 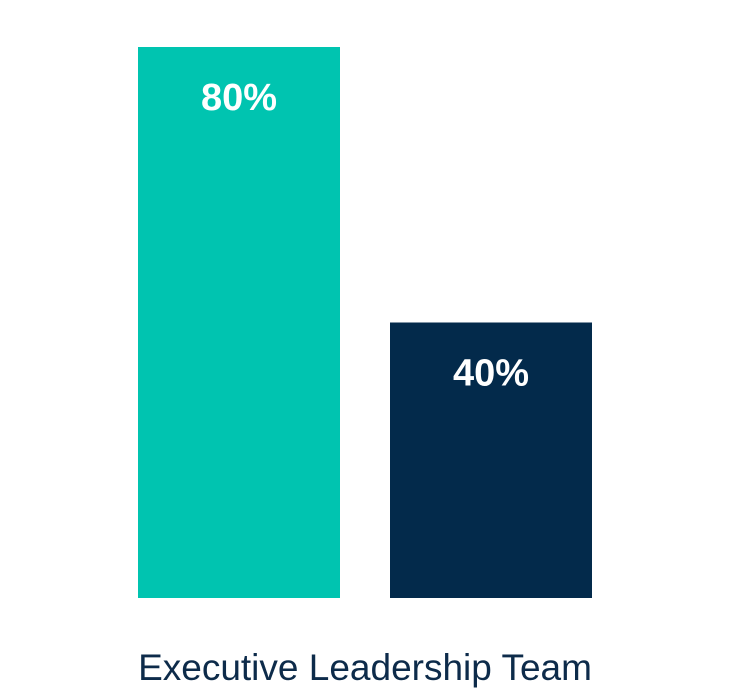 I want to click on value-label: 80%, so click(x=239, y=98).